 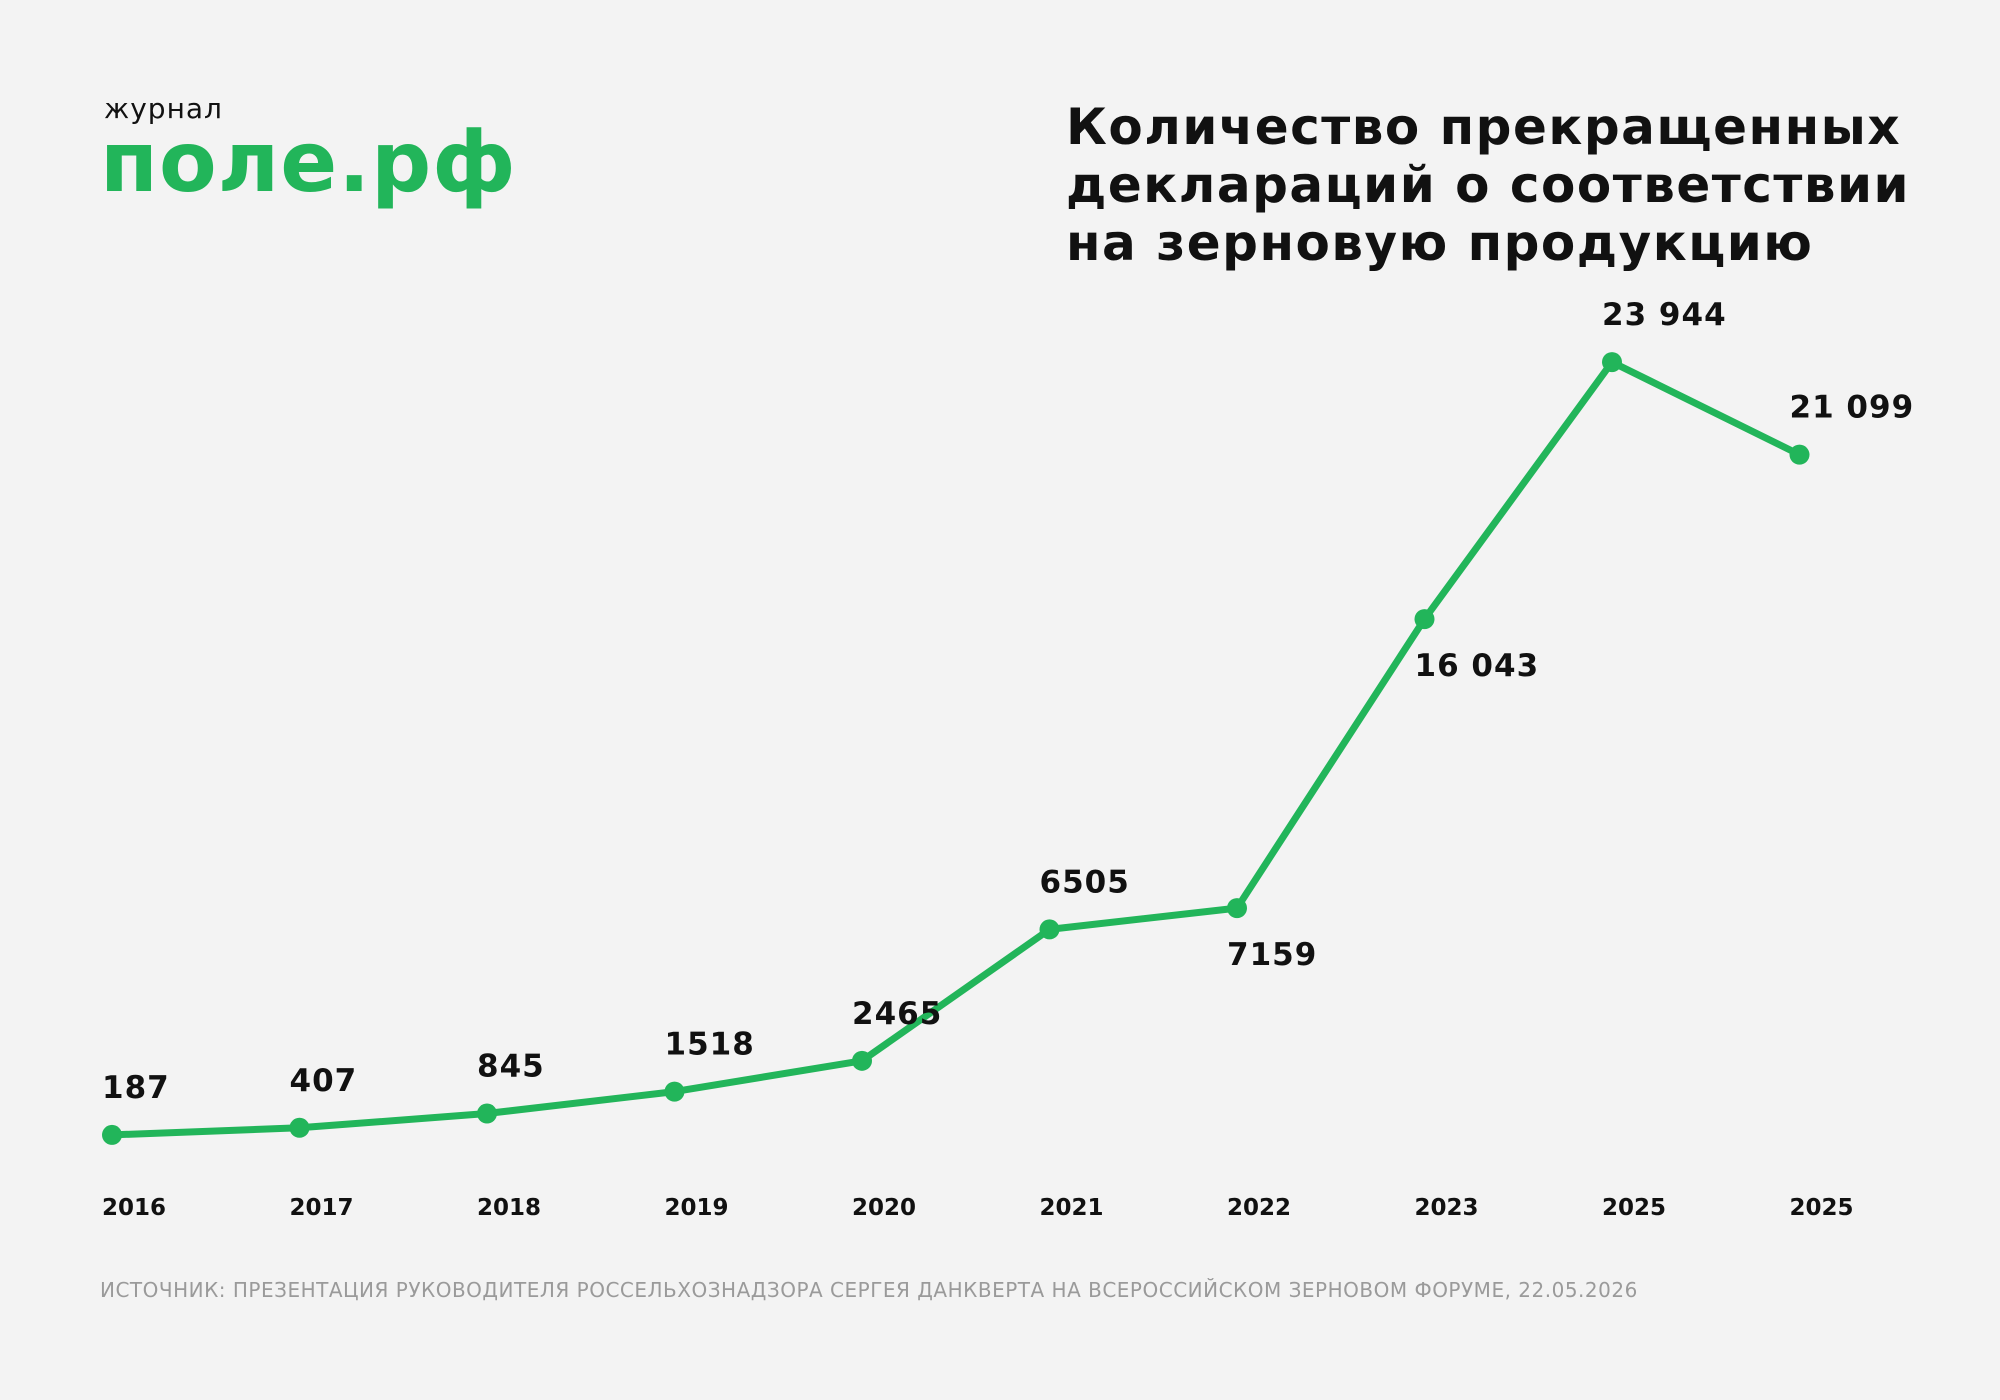 What do you see at coordinates (697, 1208) in the screenshot?
I see `x-tick-label: 2019` at bounding box center [697, 1208].